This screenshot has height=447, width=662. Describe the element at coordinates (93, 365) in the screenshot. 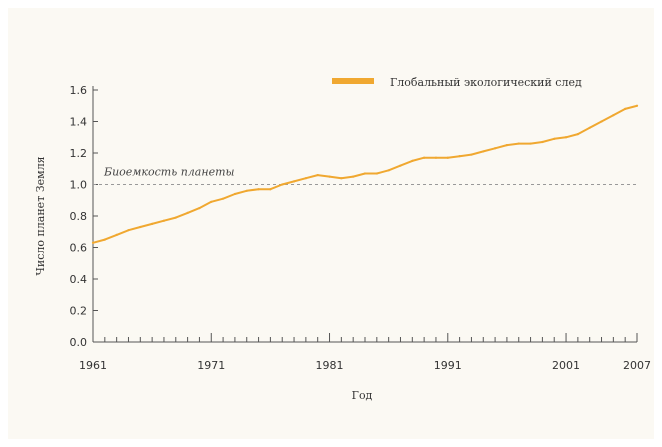

I see `x-tick-label: 1961` at that location.